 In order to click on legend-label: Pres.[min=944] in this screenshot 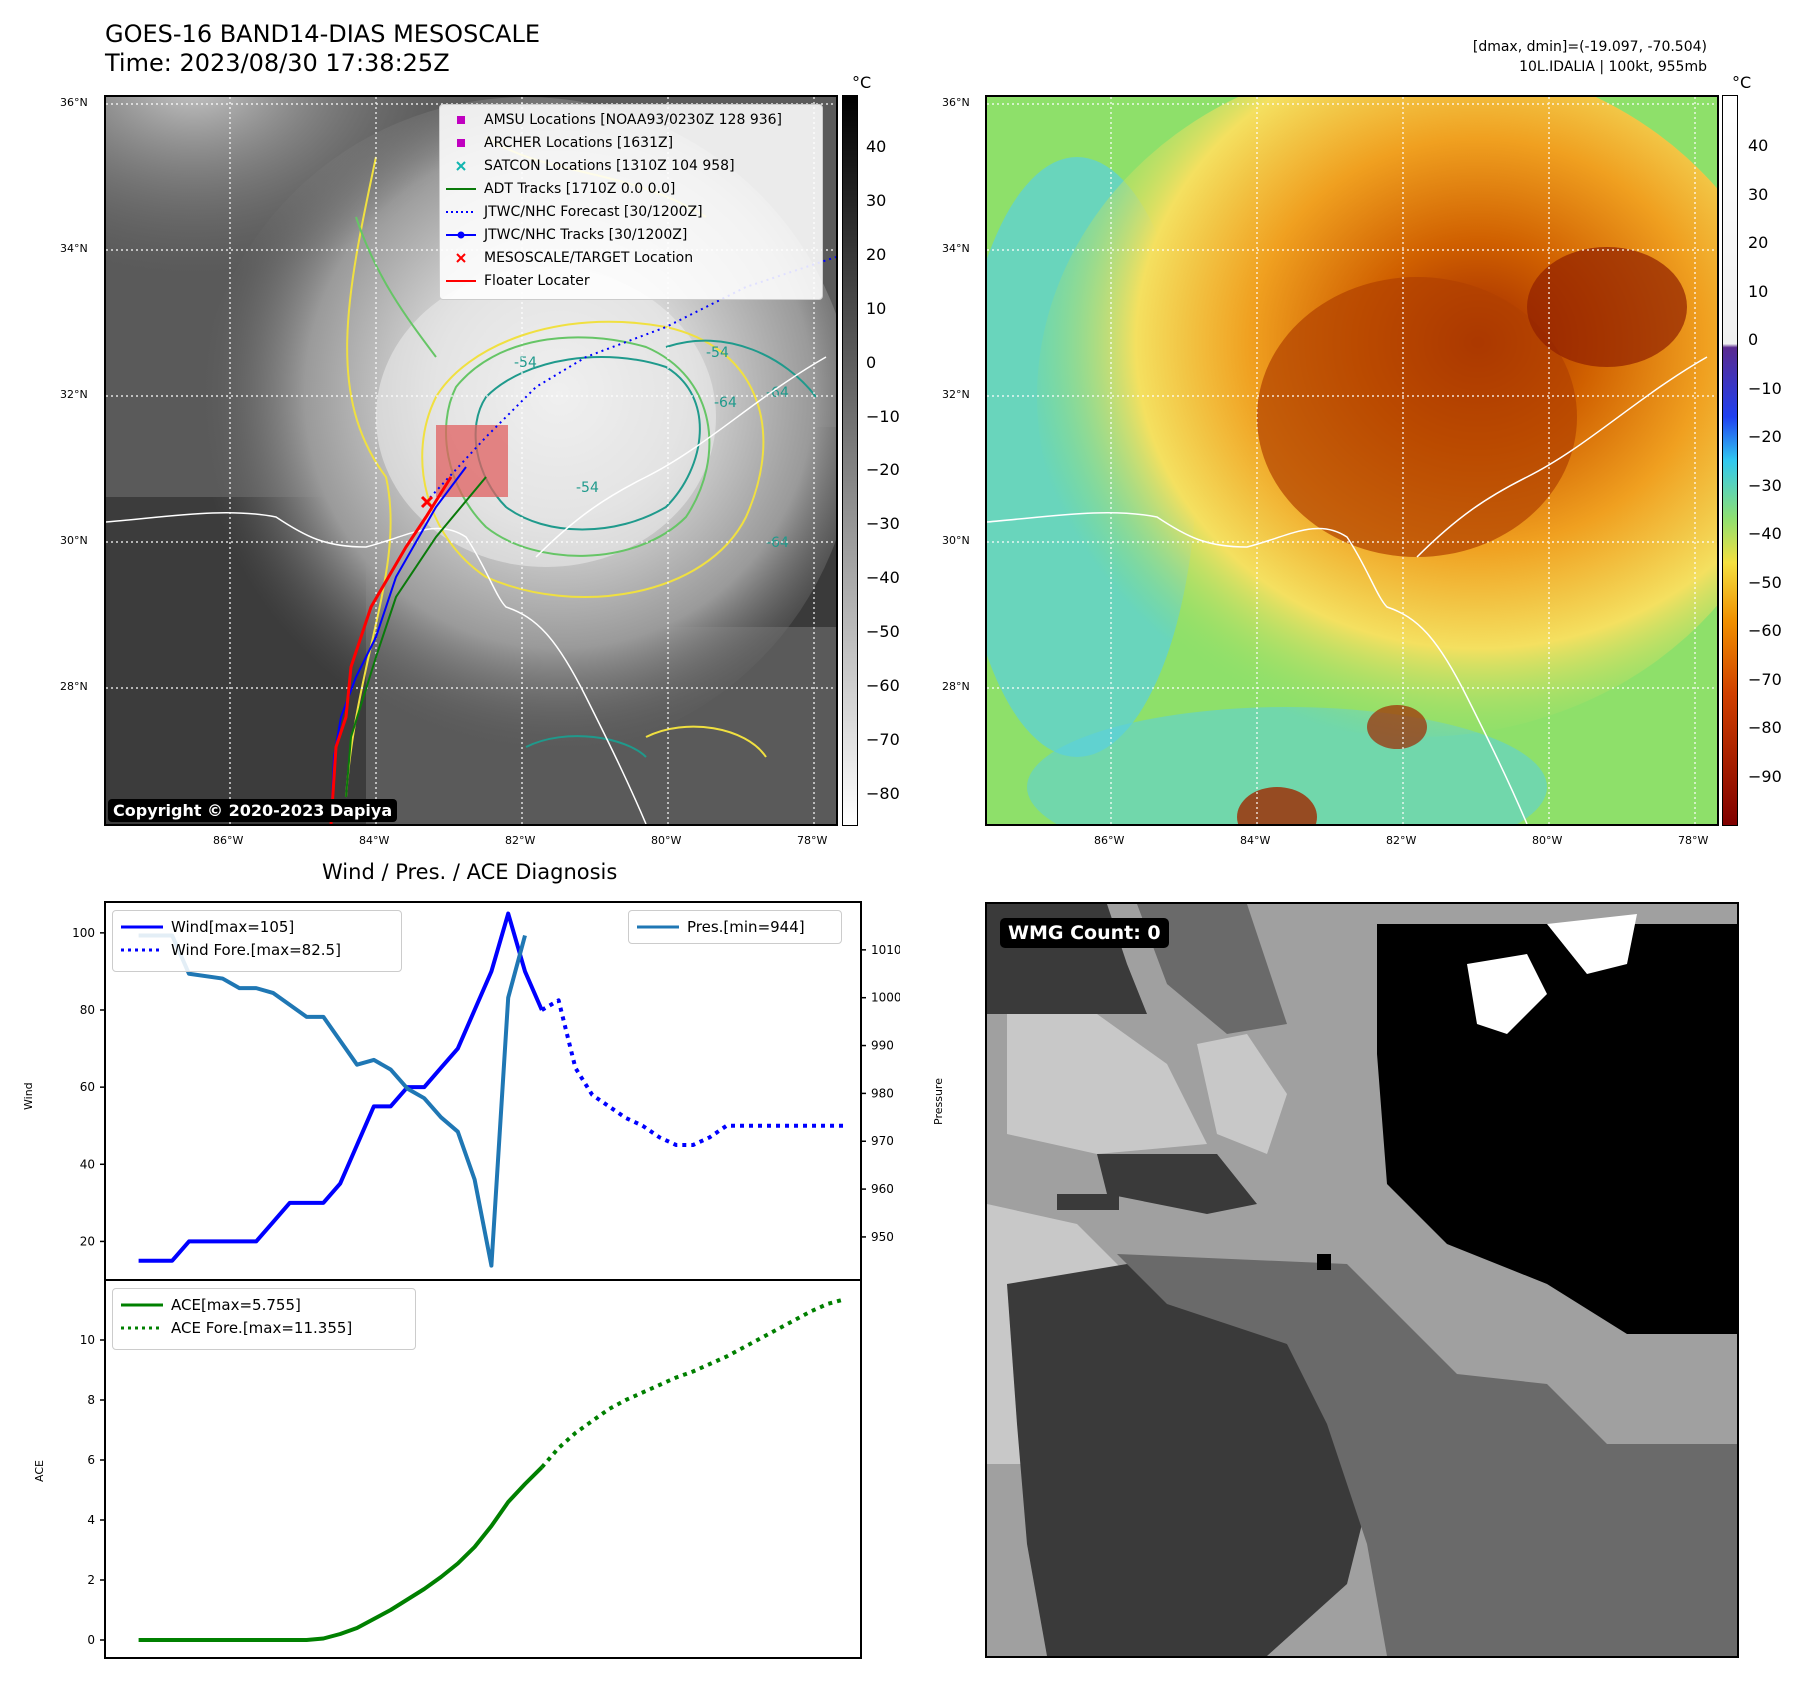, I will do `click(746, 926)`.